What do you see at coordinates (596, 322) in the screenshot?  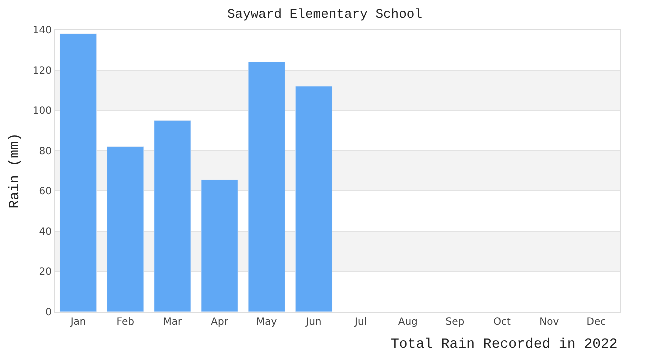 I see `x-tick-label: Dec` at bounding box center [596, 322].